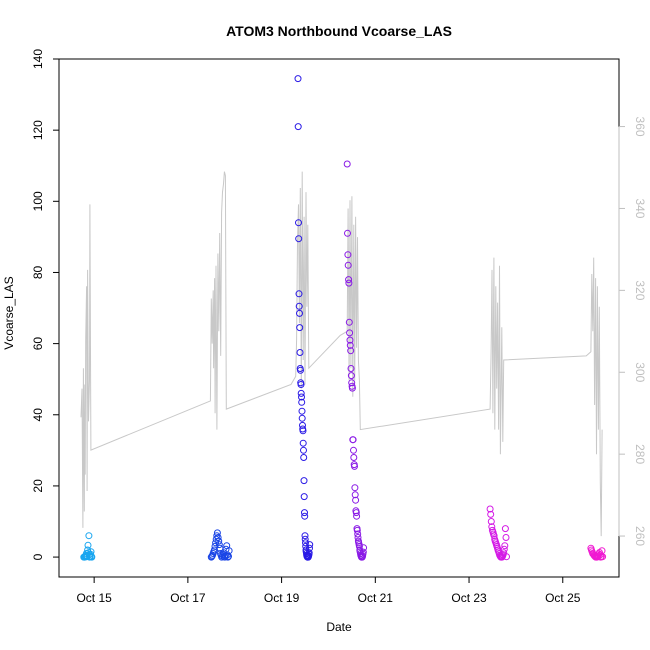 Image resolution: width=650 pixels, height=650 pixels. Describe the element at coordinates (376, 598) in the screenshot. I see `x-tick-label-3: Oct 21` at that location.